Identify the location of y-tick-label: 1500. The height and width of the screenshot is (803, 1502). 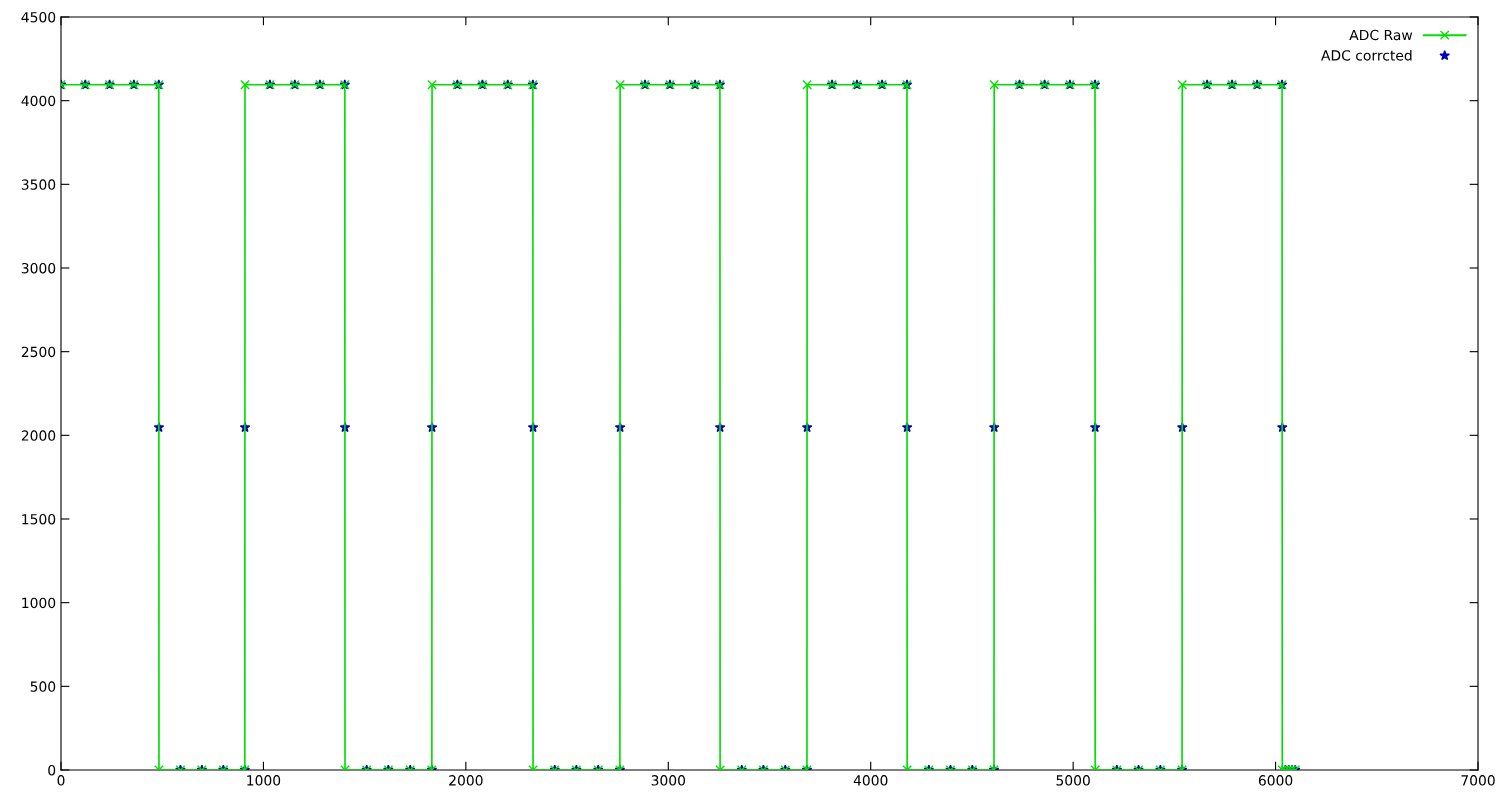
(39, 519).